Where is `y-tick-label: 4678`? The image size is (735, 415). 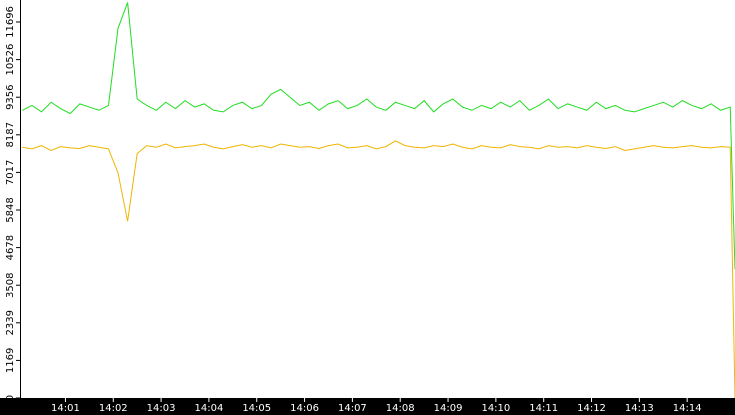 y-tick-label: 4678 is located at coordinates (10, 247).